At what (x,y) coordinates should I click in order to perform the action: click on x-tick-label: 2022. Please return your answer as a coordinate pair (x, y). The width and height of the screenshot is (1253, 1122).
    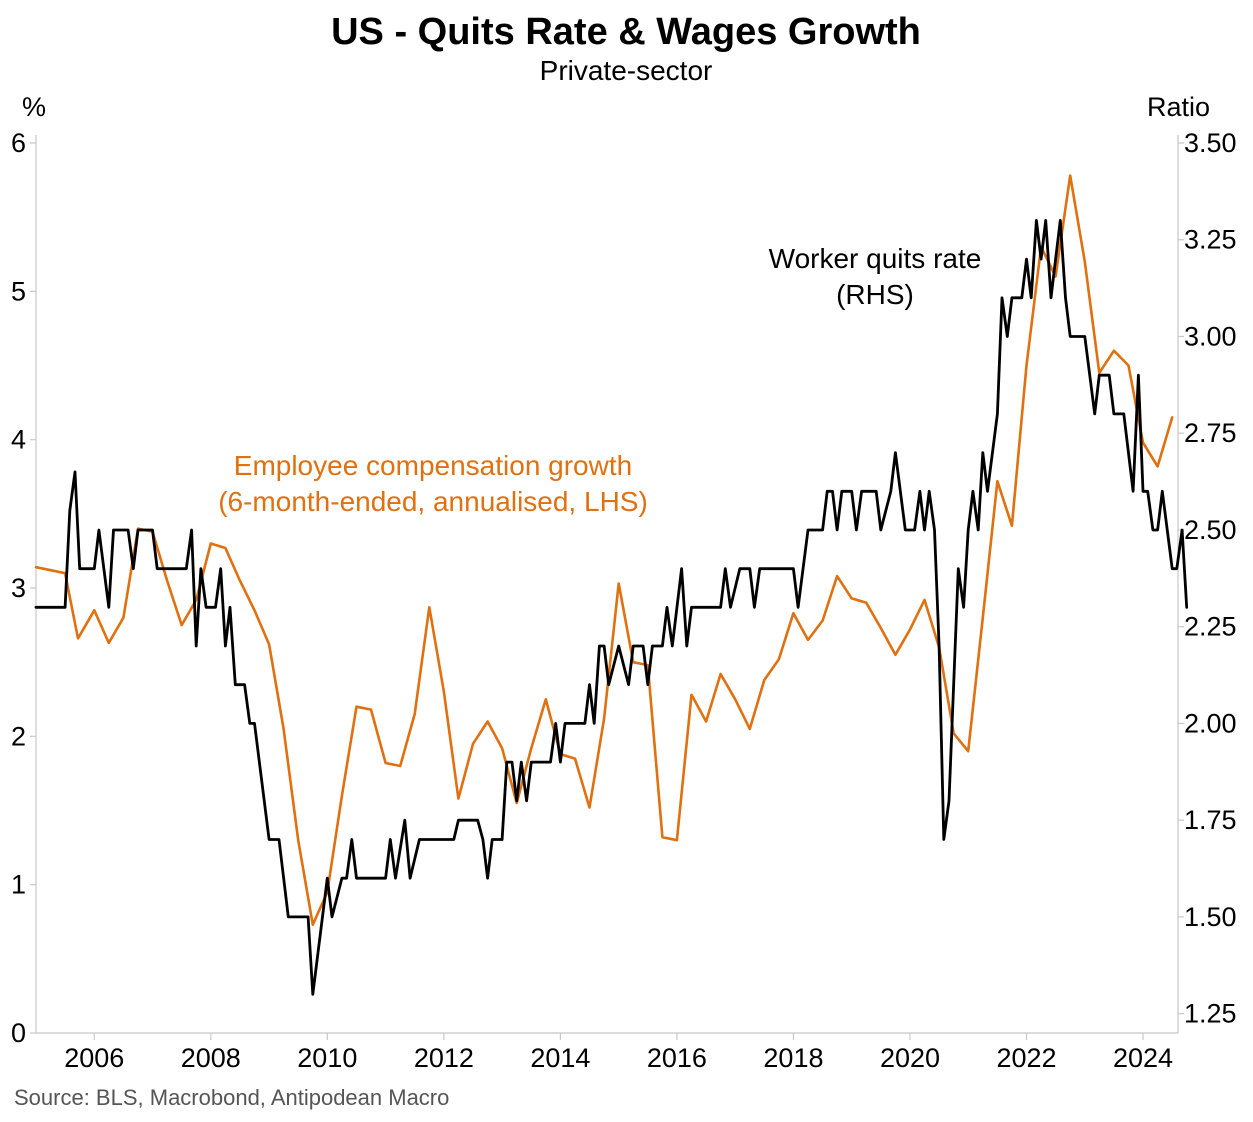
    Looking at the image, I should click on (1026, 1058).